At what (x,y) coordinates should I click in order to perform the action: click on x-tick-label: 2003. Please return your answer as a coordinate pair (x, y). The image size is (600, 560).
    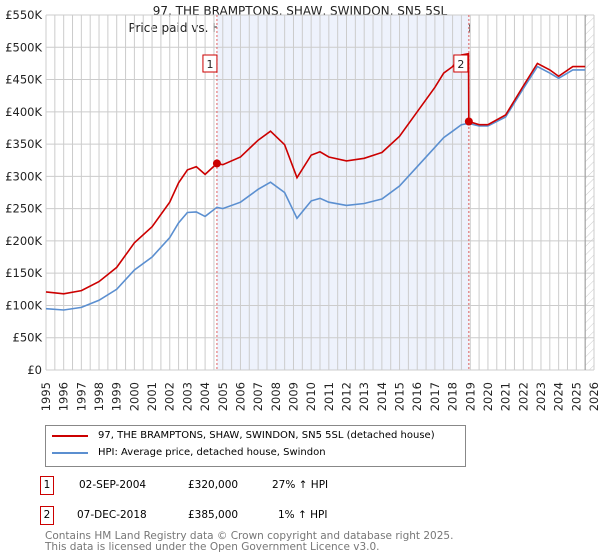
    Looking at the image, I should click on (187, 396).